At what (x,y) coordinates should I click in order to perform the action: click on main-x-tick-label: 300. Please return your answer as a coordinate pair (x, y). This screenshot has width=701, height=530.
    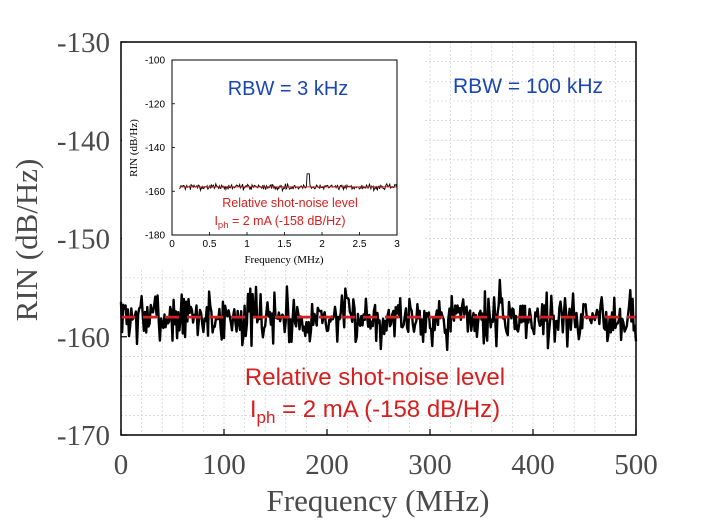
    Looking at the image, I should click on (430, 465).